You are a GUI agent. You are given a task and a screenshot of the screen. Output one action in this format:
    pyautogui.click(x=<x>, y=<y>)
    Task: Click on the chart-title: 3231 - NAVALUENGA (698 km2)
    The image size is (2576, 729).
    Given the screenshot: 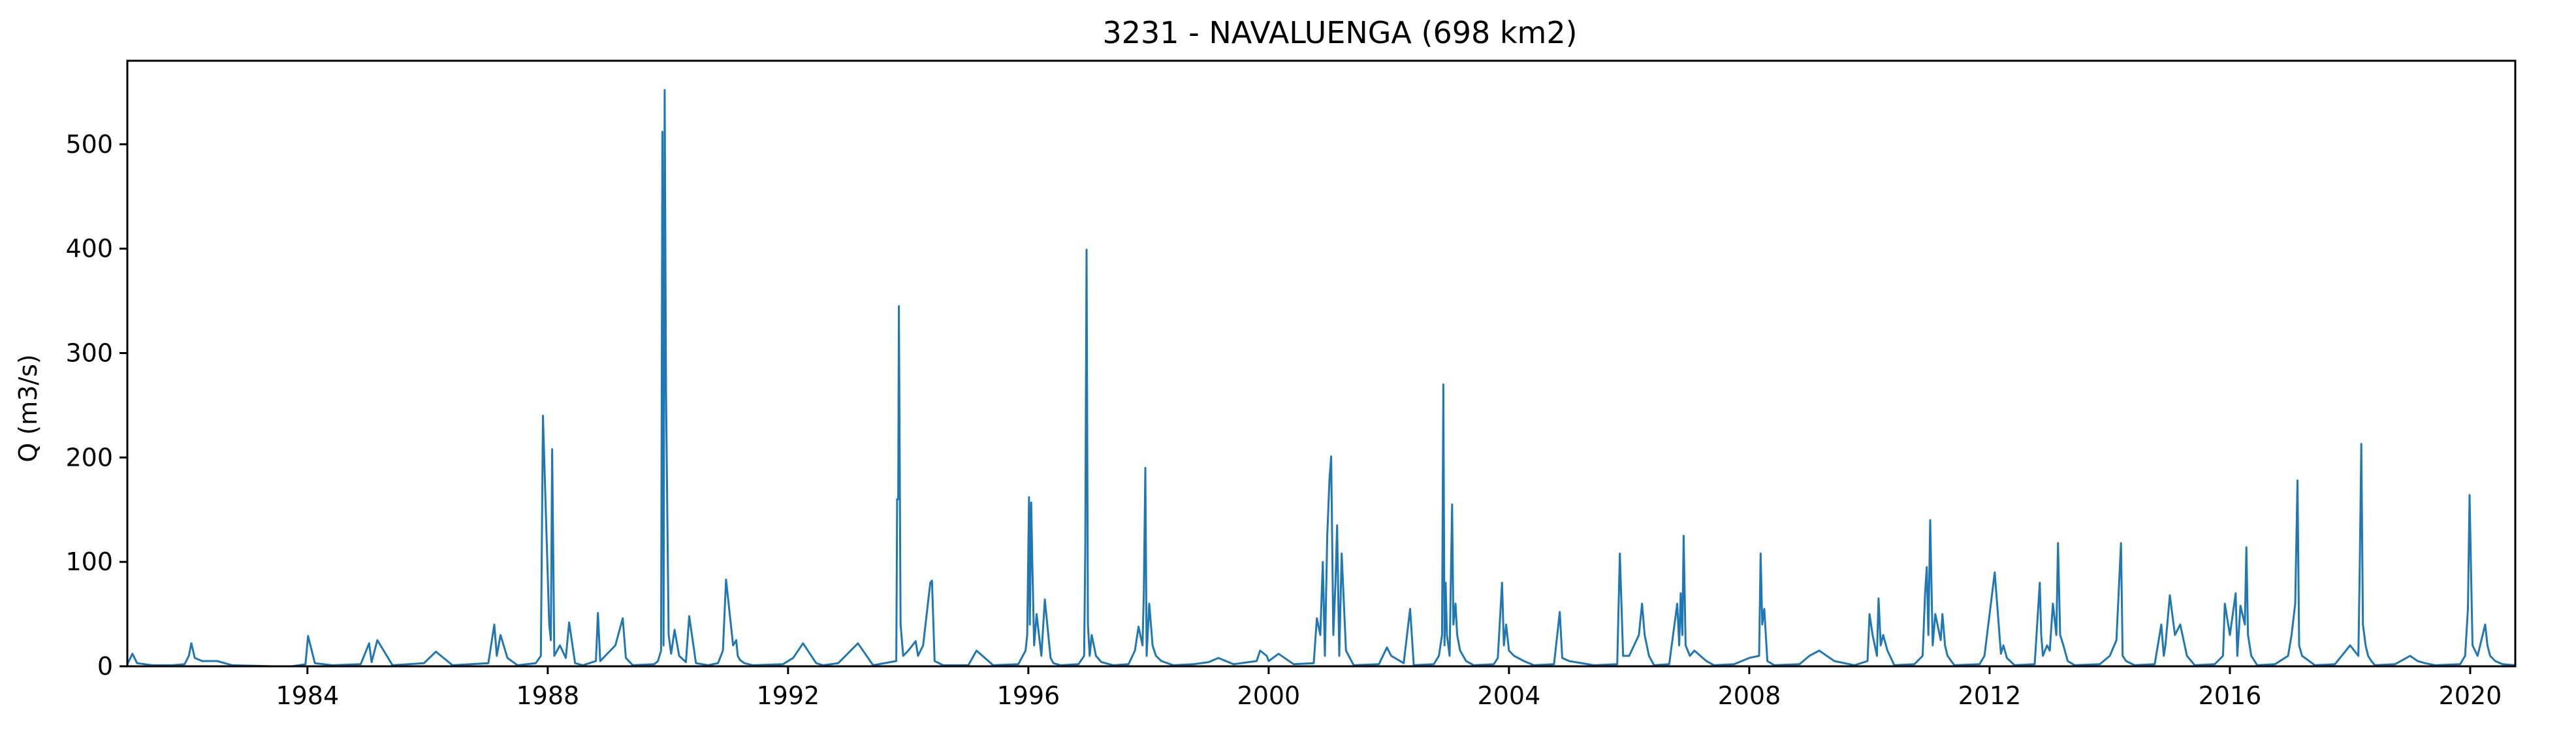 What is the action you would take?
    pyautogui.click(x=1340, y=32)
    